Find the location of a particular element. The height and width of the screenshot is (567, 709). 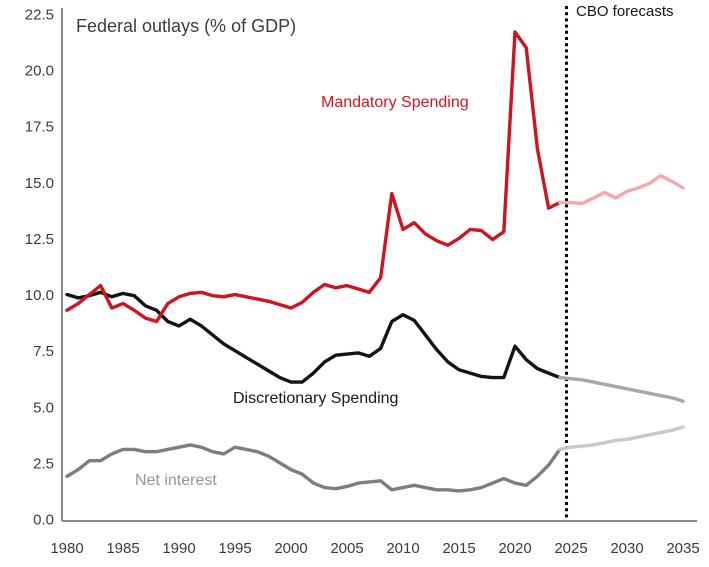

x-axis-tick-label: 1990 is located at coordinates (178, 548).